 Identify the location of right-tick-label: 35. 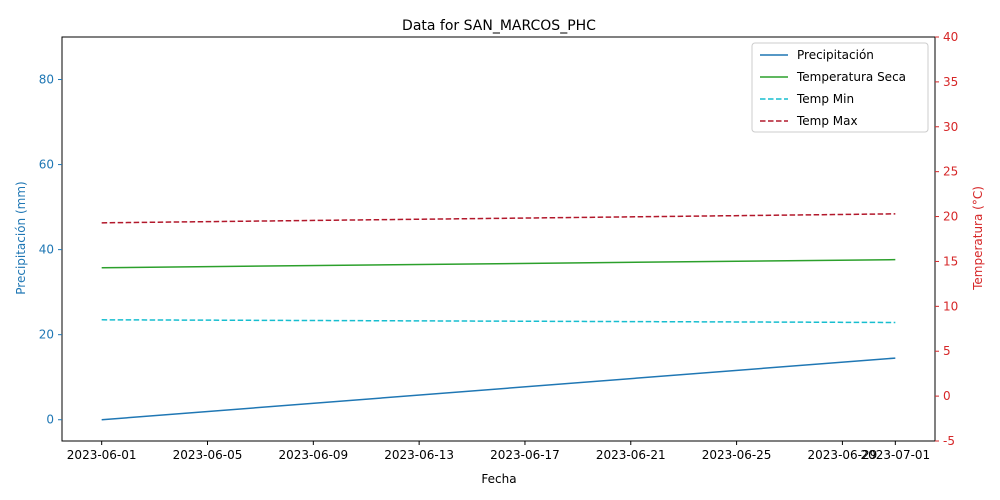
(950, 82).